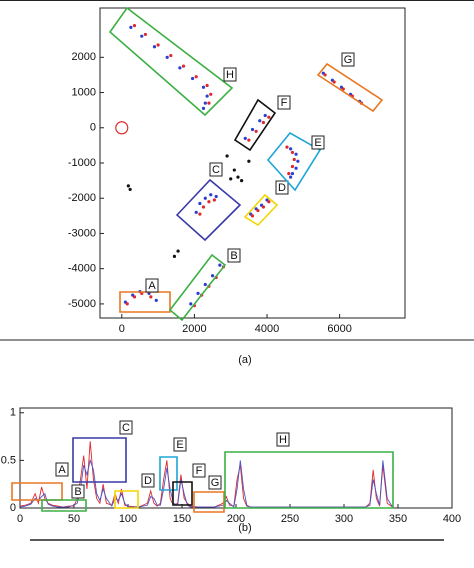  What do you see at coordinates (182, 519) in the screenshot?
I see `x-tick-label: 150` at bounding box center [182, 519].